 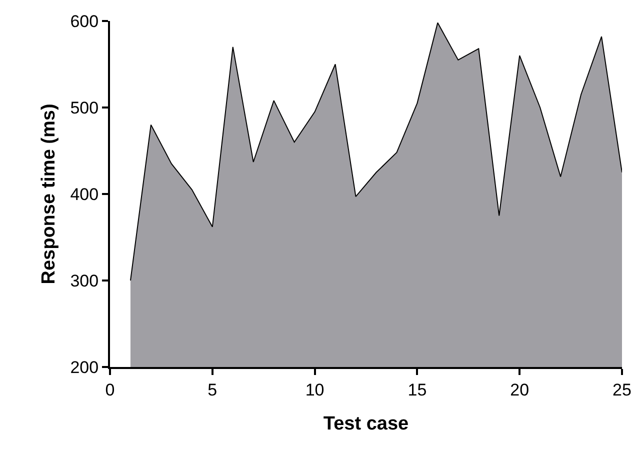 What do you see at coordinates (520, 390) in the screenshot?
I see `x-tick-label: 20` at bounding box center [520, 390].